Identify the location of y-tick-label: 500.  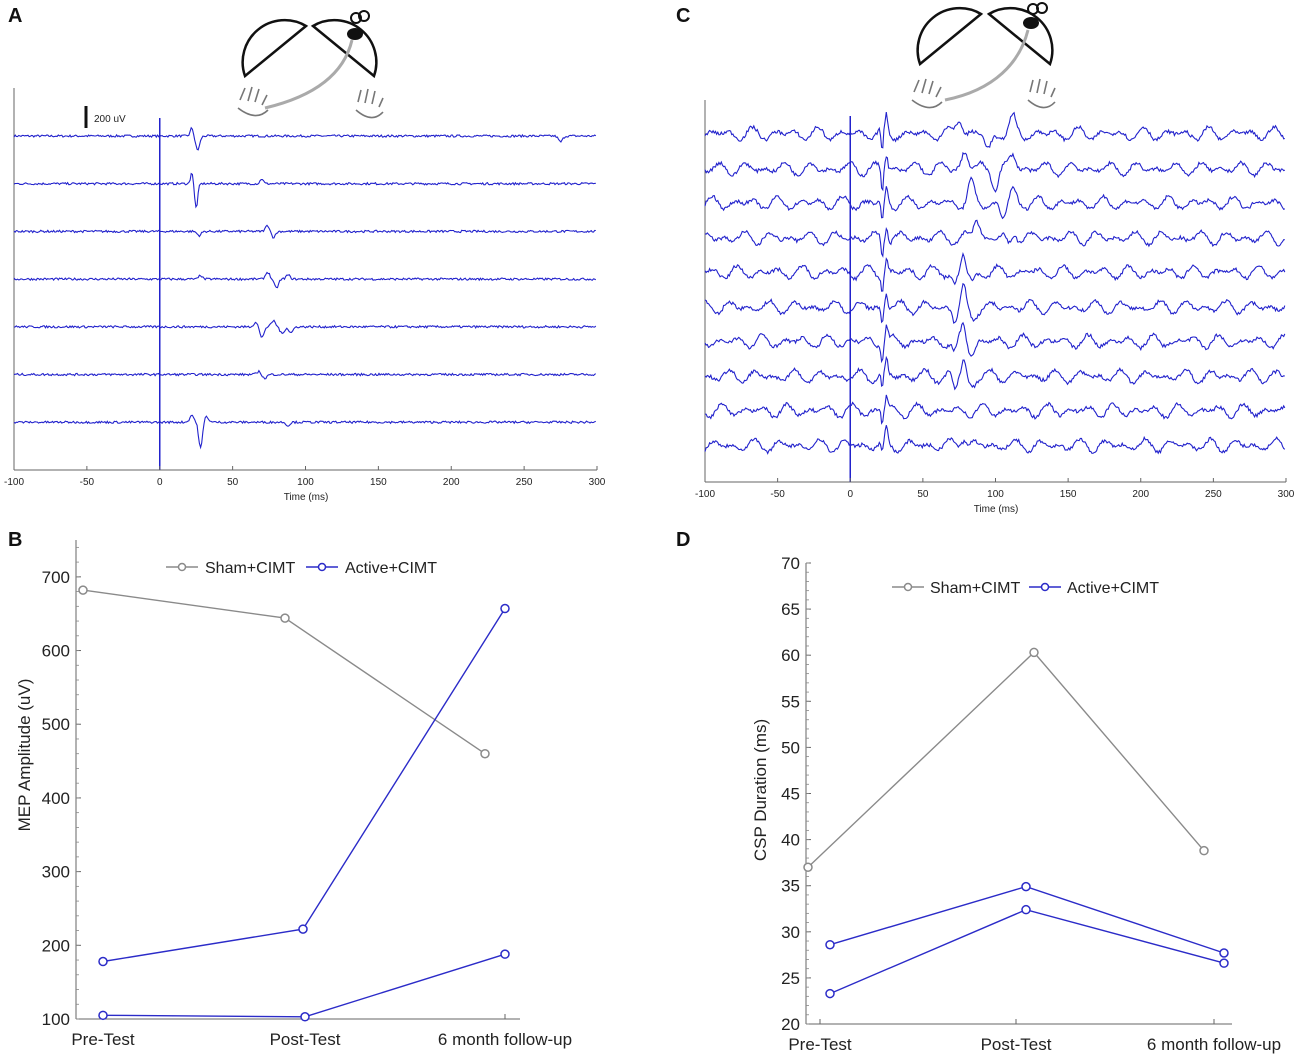
(56, 724).